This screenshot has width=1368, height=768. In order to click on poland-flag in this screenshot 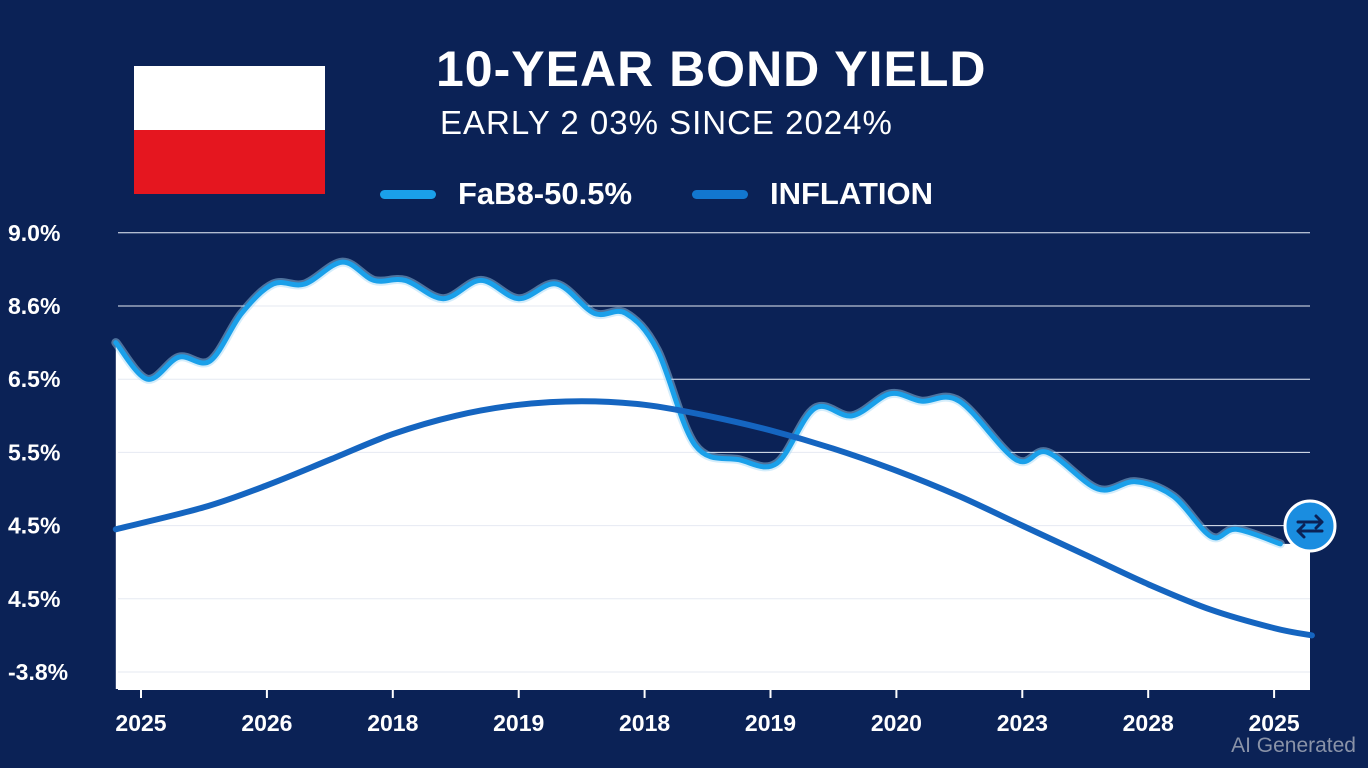, I will do `click(229, 130)`.